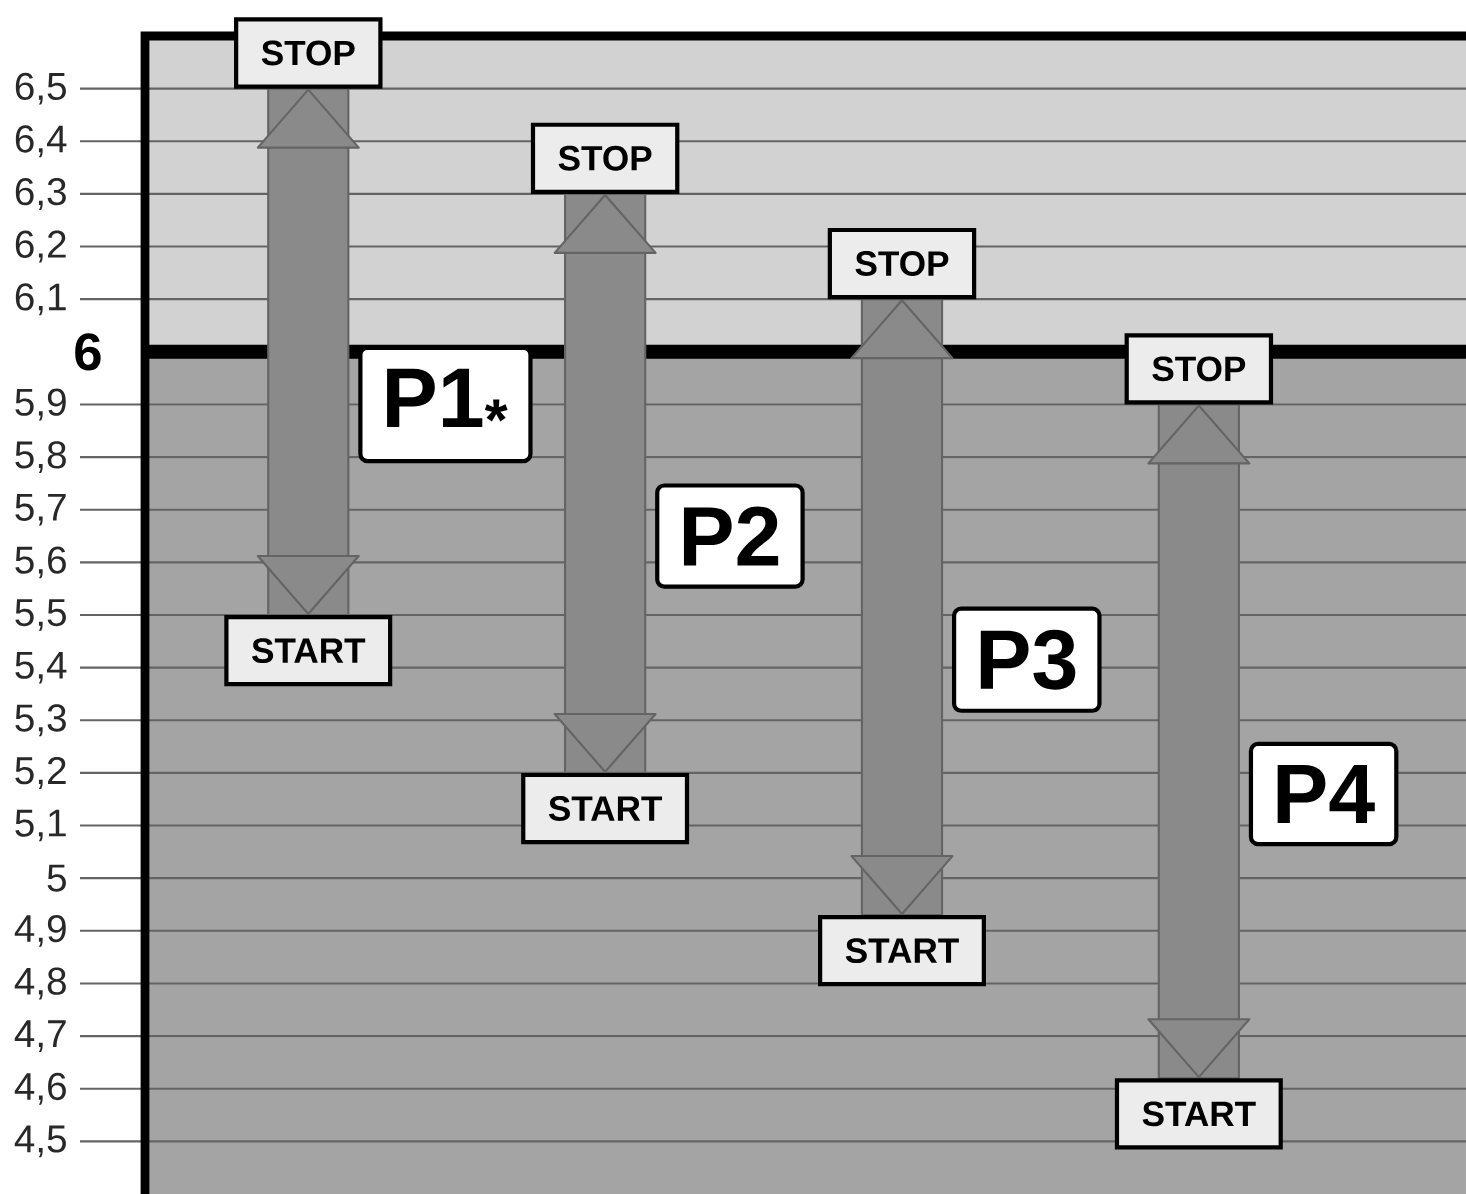 The image size is (1466, 1194). I want to click on x-tick-label: P2, so click(731, 536).